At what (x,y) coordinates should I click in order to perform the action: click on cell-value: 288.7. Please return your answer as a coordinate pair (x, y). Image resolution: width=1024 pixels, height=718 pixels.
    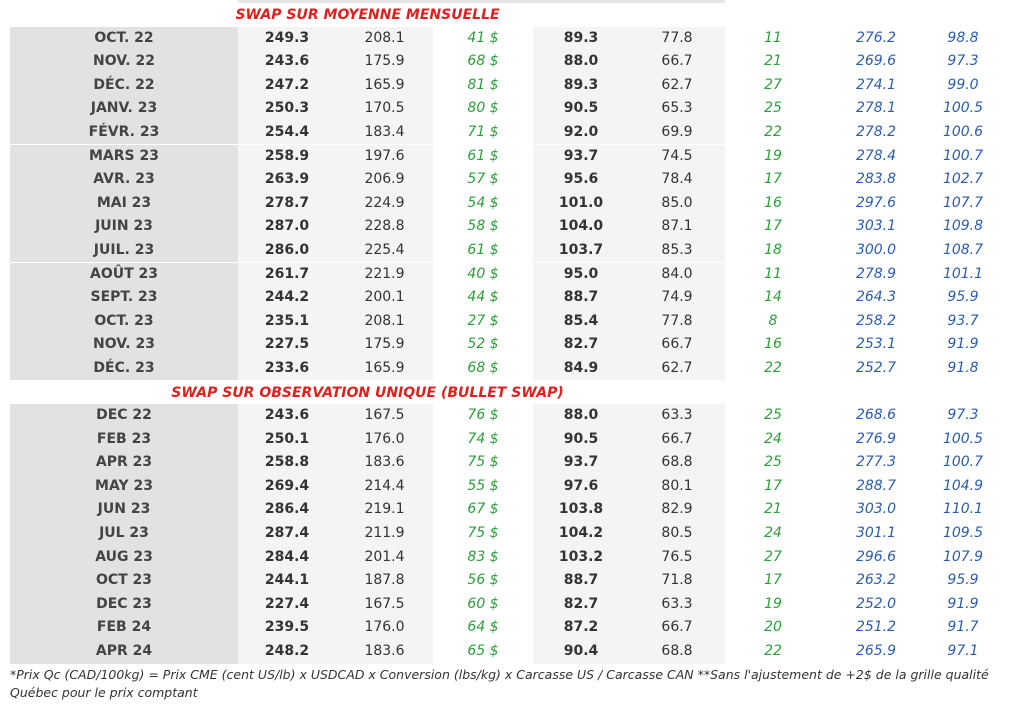
    Looking at the image, I should click on (876, 486).